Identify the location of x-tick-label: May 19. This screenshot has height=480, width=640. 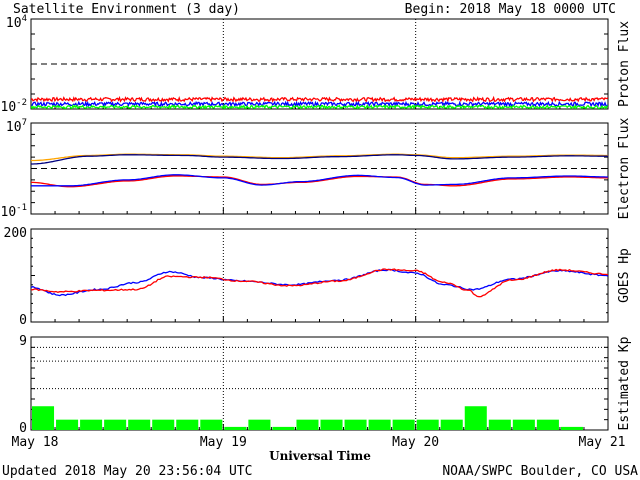
(223, 442).